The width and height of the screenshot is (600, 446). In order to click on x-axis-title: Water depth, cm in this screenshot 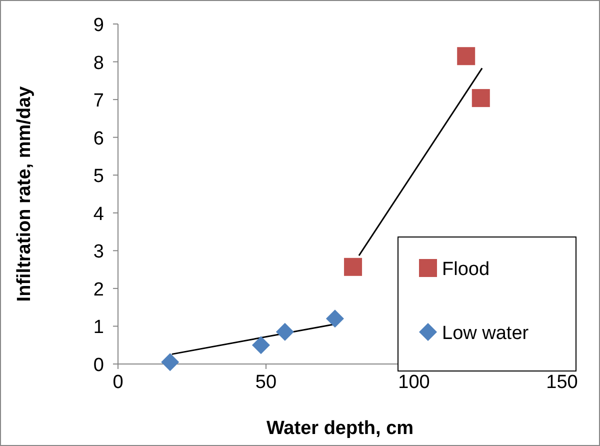, I will do `click(340, 428)`.